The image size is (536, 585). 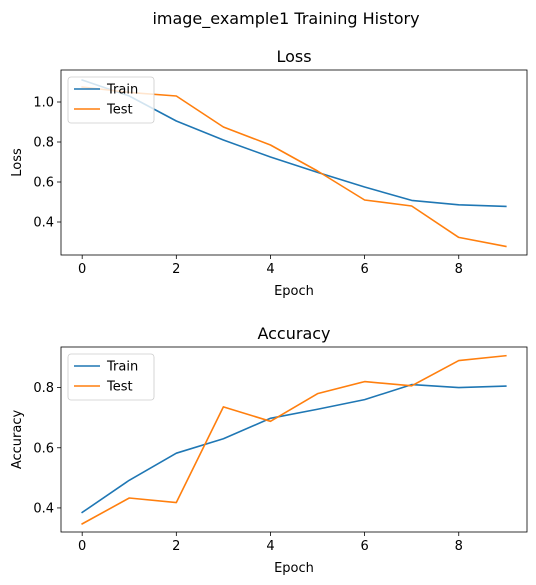 What do you see at coordinates (111, 377) in the screenshot?
I see `chart1-legend: Train Test` at bounding box center [111, 377].